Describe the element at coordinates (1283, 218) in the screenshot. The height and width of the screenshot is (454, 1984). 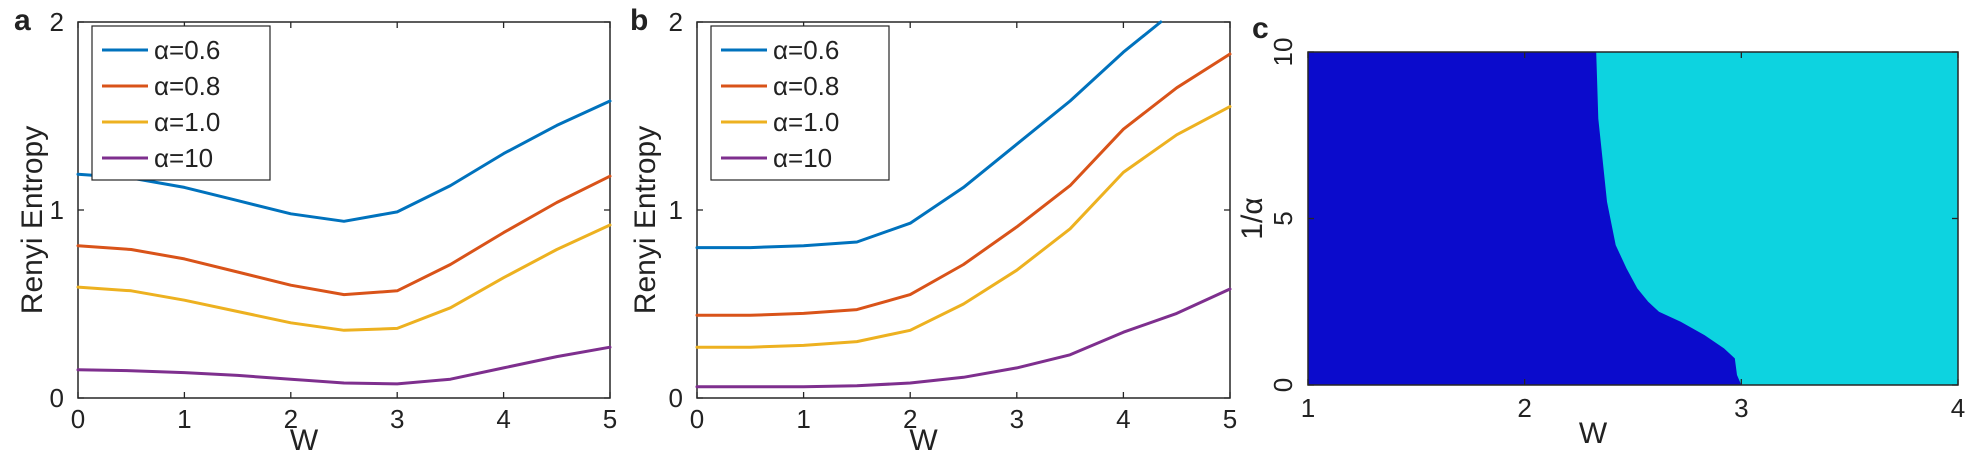
I see `y-tick-label: 5` at that location.